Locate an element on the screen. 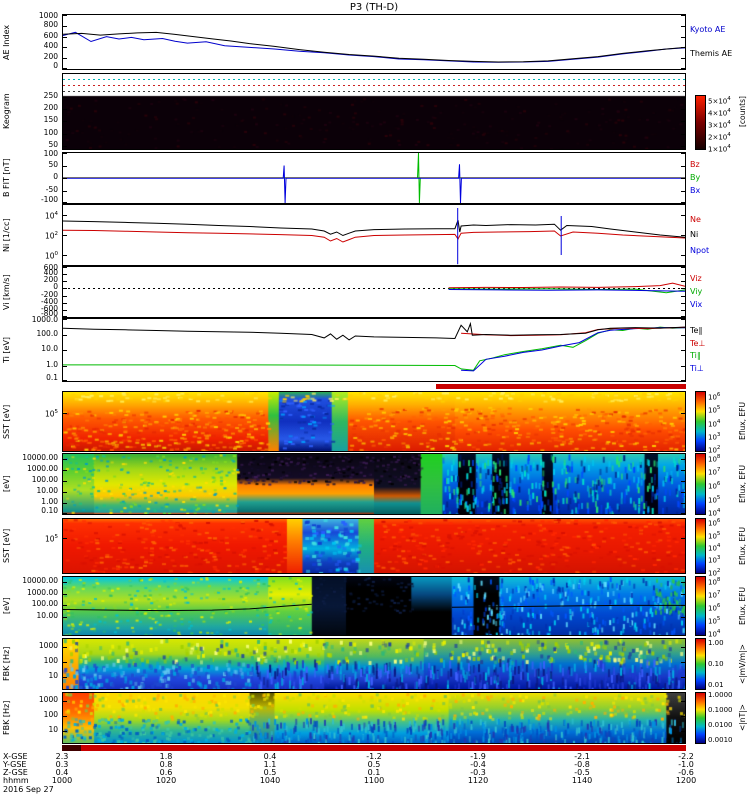  ytick-label: 400 is located at coordinates (50, 46).